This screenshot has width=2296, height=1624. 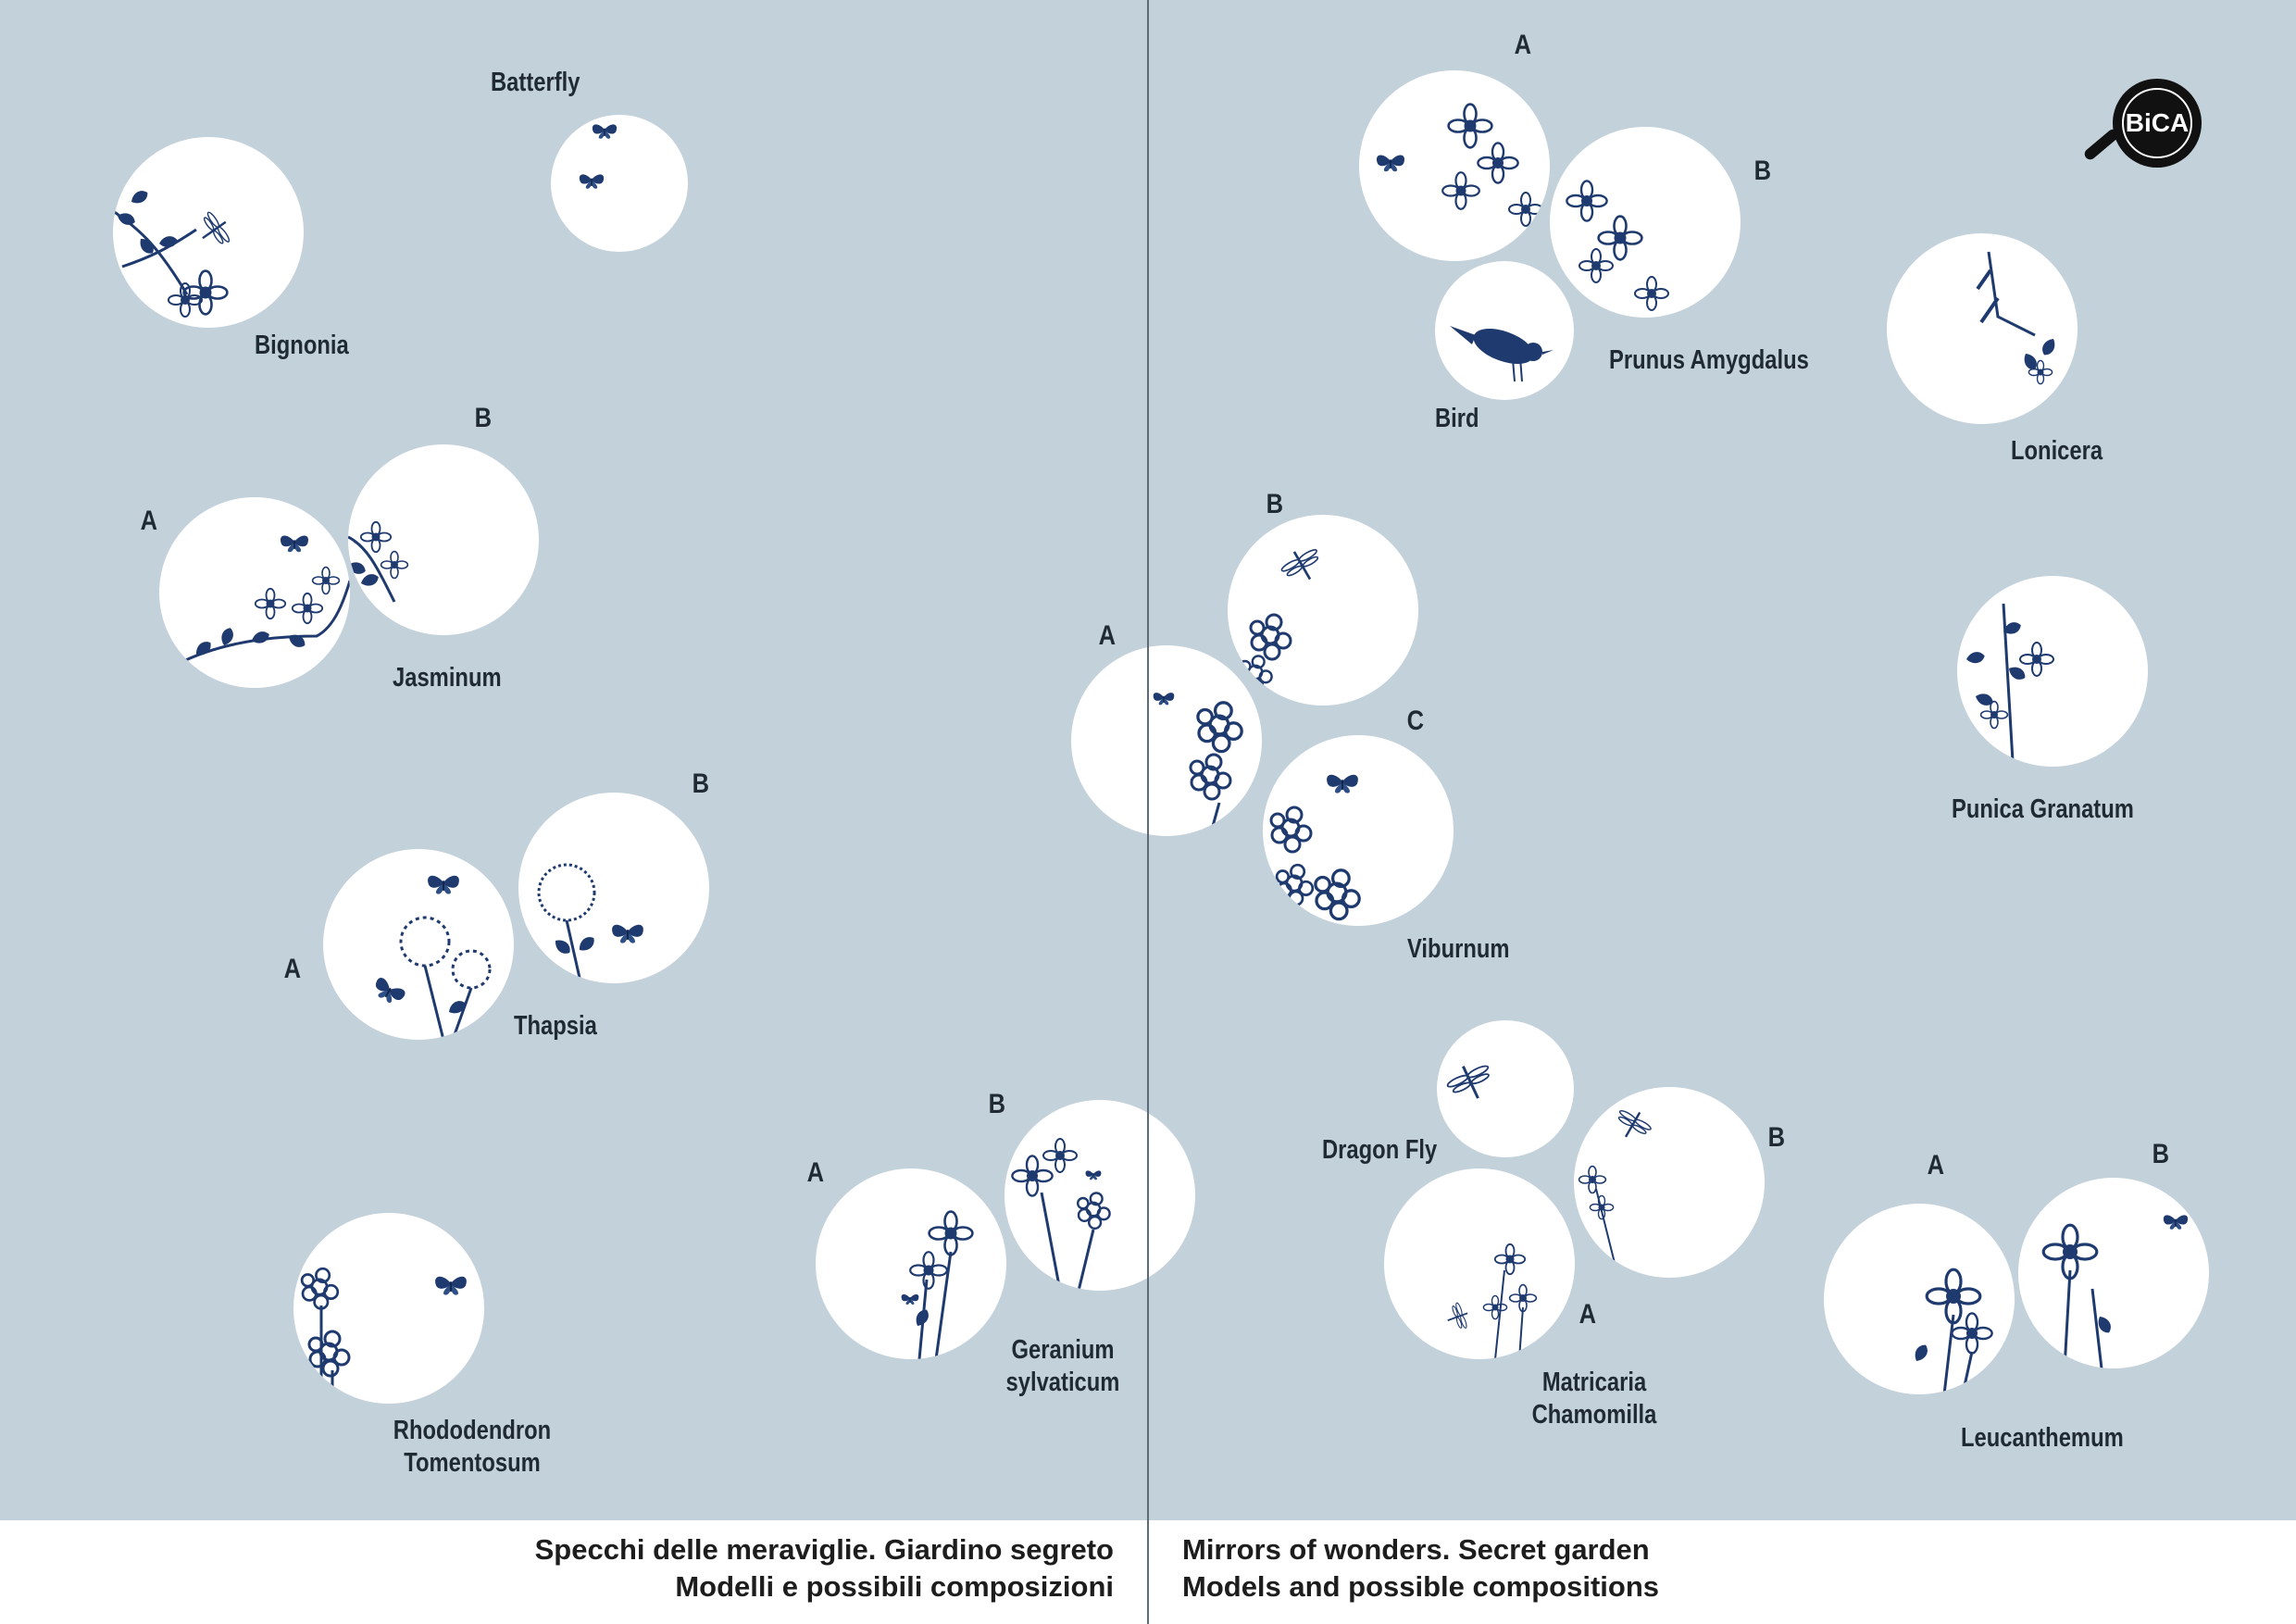 I want to click on circle-viburnum-a, so click(x=1166, y=740).